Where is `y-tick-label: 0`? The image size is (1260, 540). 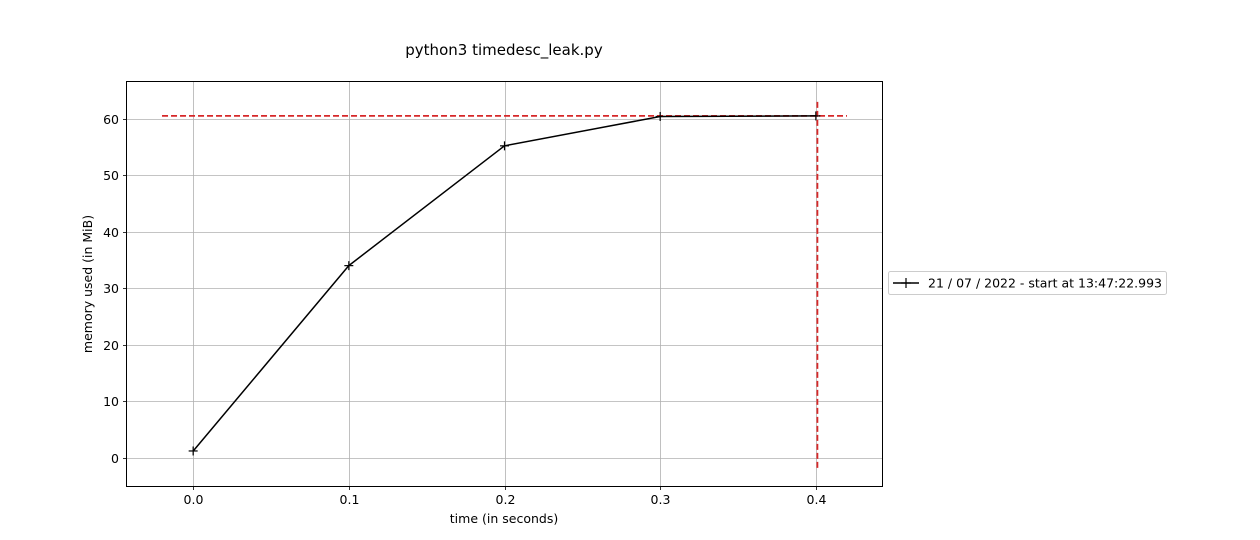 y-tick-label: 0 is located at coordinates (115, 458).